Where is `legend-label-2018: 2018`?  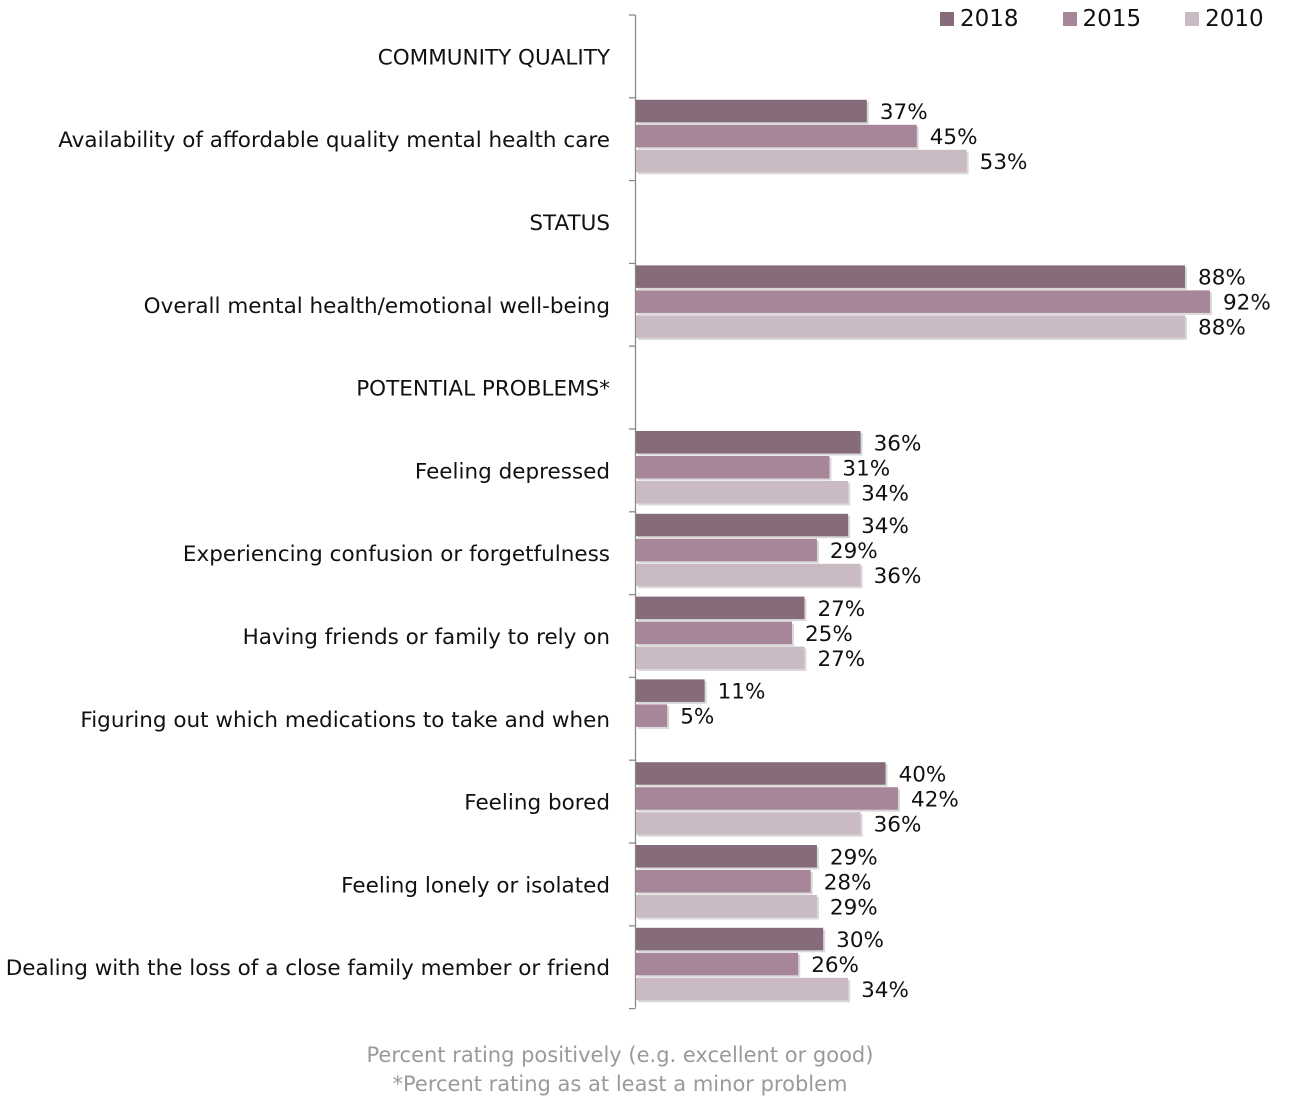
legend-label-2018: 2018 is located at coordinates (989, 19).